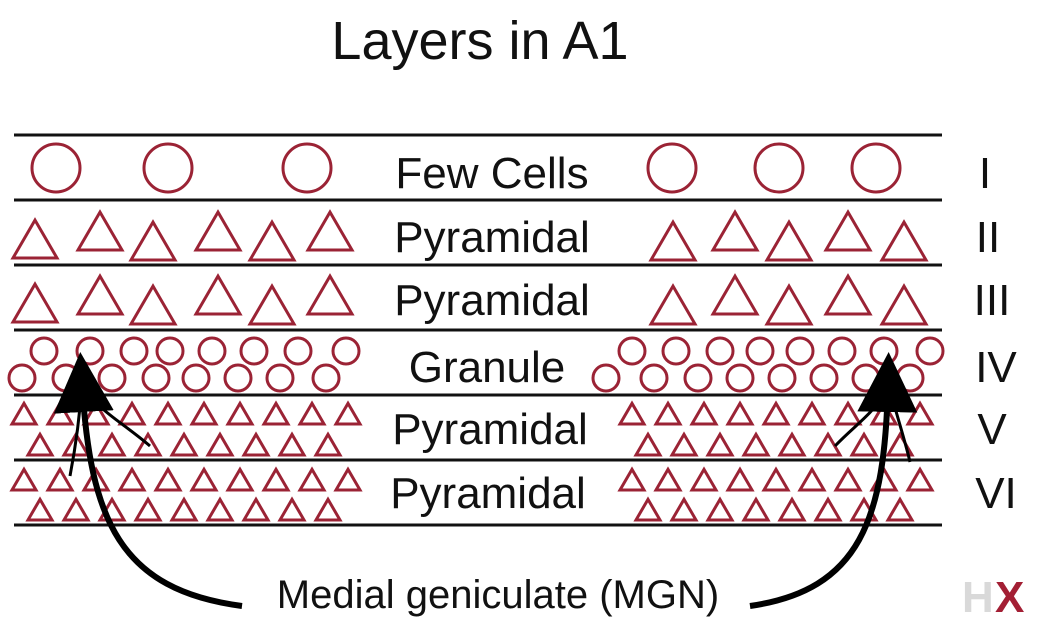 The image size is (1053, 633). I want to click on layer-1-label: Few Cells, so click(491, 173).